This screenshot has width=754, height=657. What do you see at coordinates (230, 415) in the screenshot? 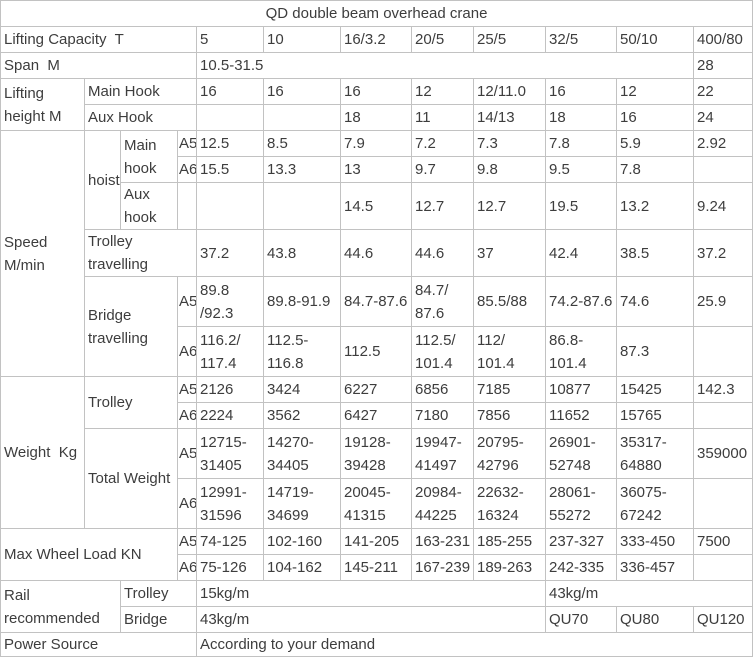
I see `value-cell: 2224` at bounding box center [230, 415].